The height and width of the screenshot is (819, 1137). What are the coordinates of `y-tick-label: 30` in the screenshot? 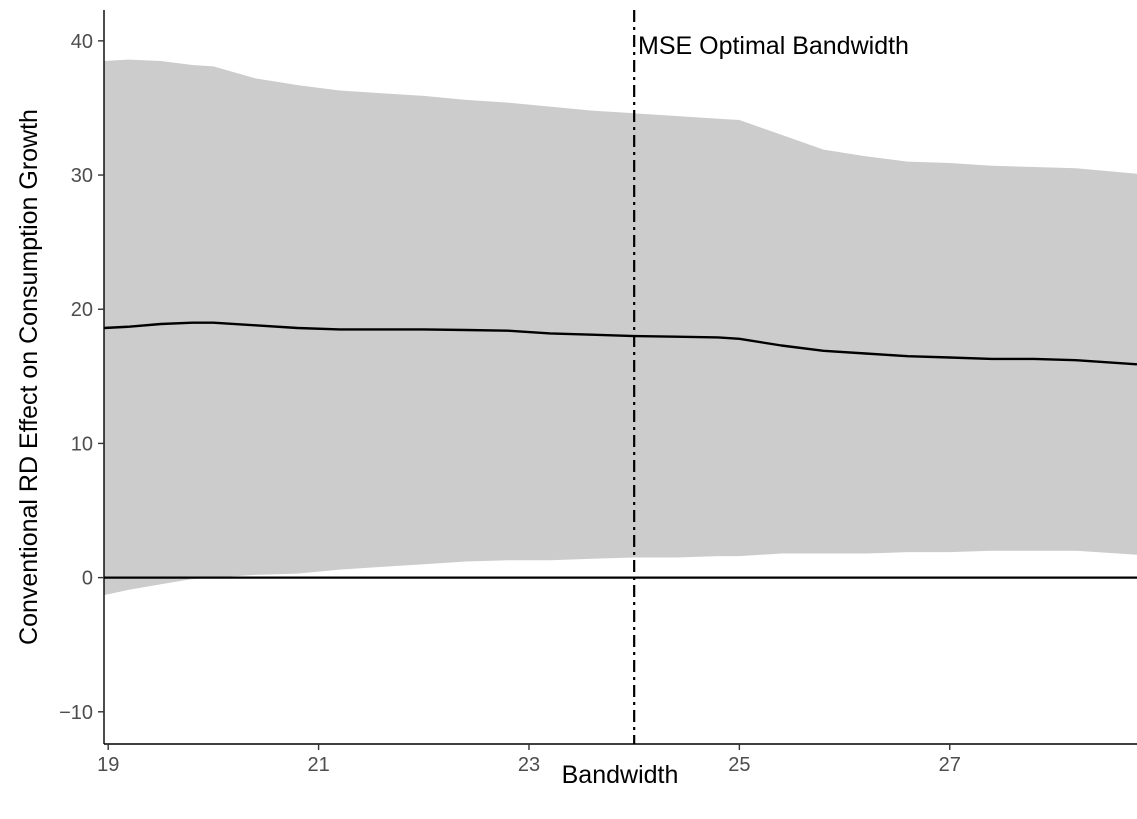 It's located at (82, 176).